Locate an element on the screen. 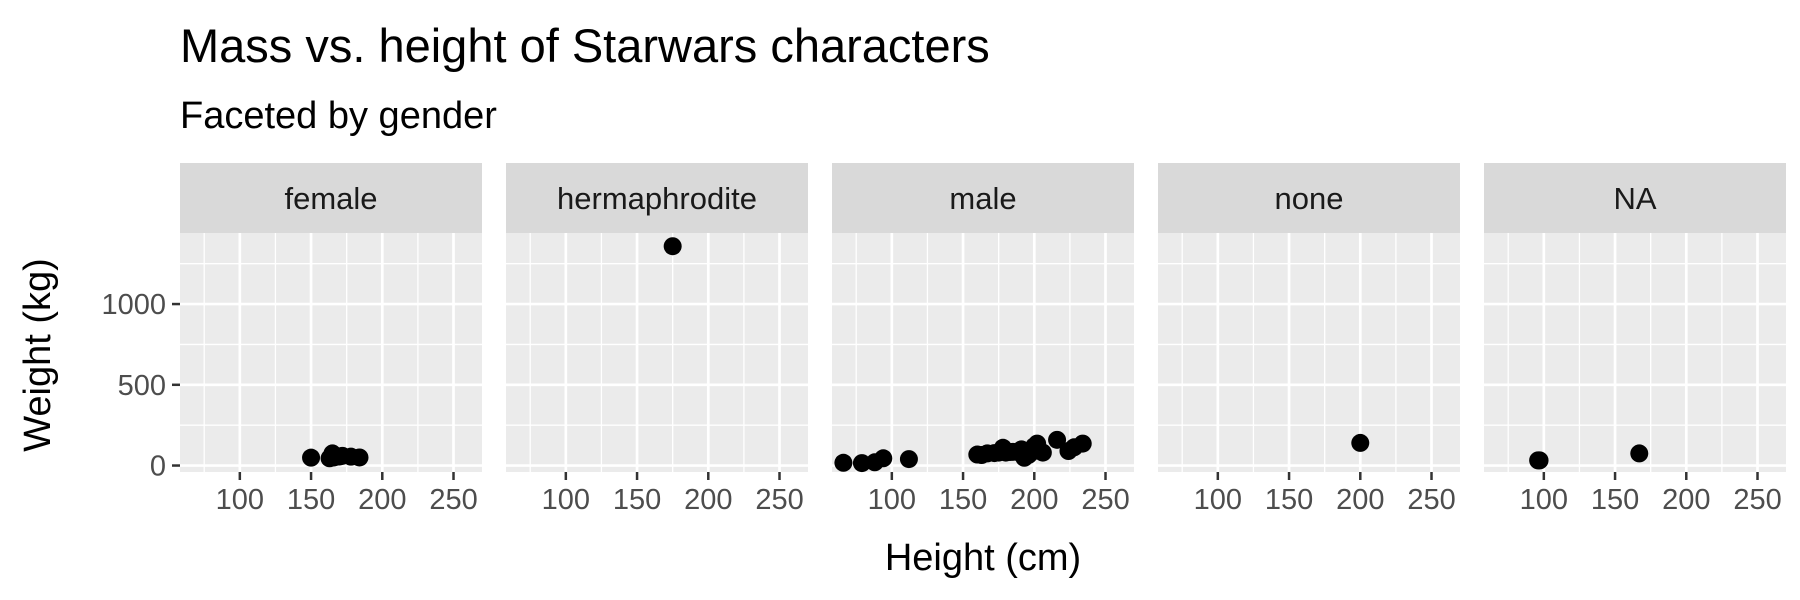  facet-strip-label: hermaphrodite is located at coordinates (657, 198).